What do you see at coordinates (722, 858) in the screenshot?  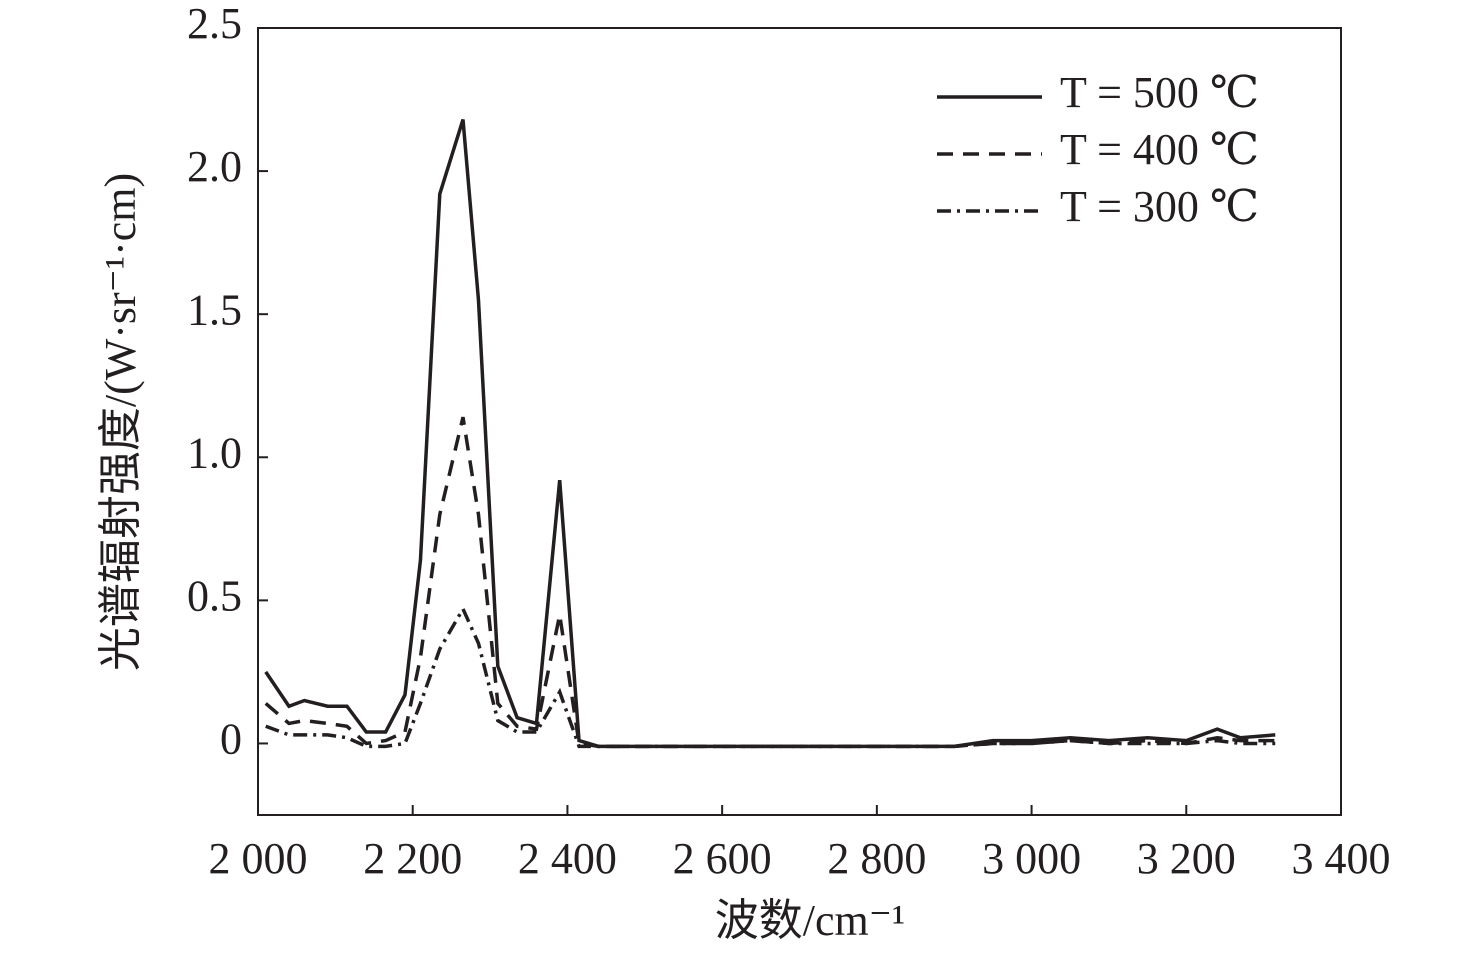 I see `x-tick-label: 2 600` at bounding box center [722, 858].